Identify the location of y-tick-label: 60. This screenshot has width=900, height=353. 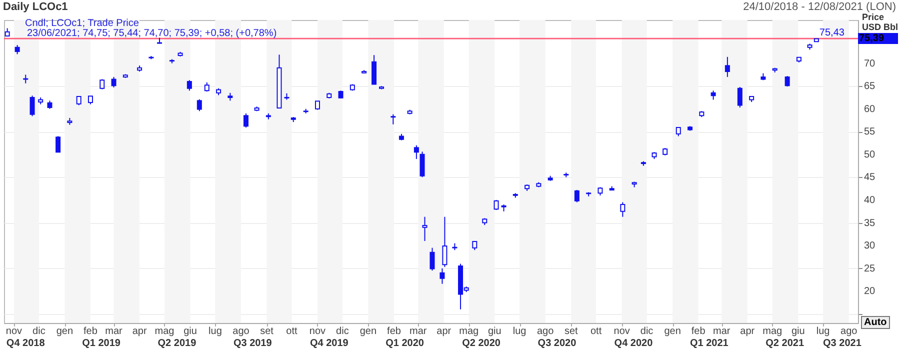
(870, 109).